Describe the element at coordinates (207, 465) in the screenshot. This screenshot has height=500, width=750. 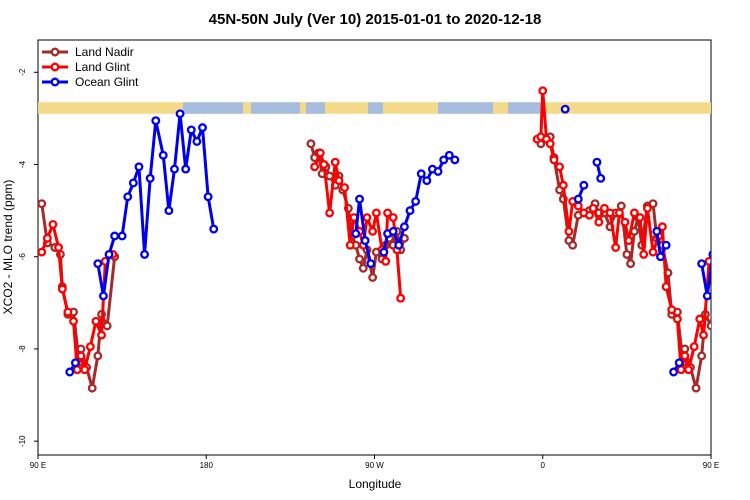
I see `x-tick-label-1: 180` at that location.